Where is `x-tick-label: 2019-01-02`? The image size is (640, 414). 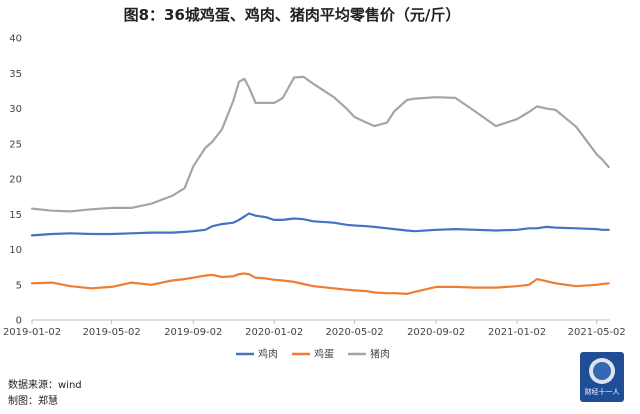 x-tick-label: 2019-01-02 is located at coordinates (32, 332).